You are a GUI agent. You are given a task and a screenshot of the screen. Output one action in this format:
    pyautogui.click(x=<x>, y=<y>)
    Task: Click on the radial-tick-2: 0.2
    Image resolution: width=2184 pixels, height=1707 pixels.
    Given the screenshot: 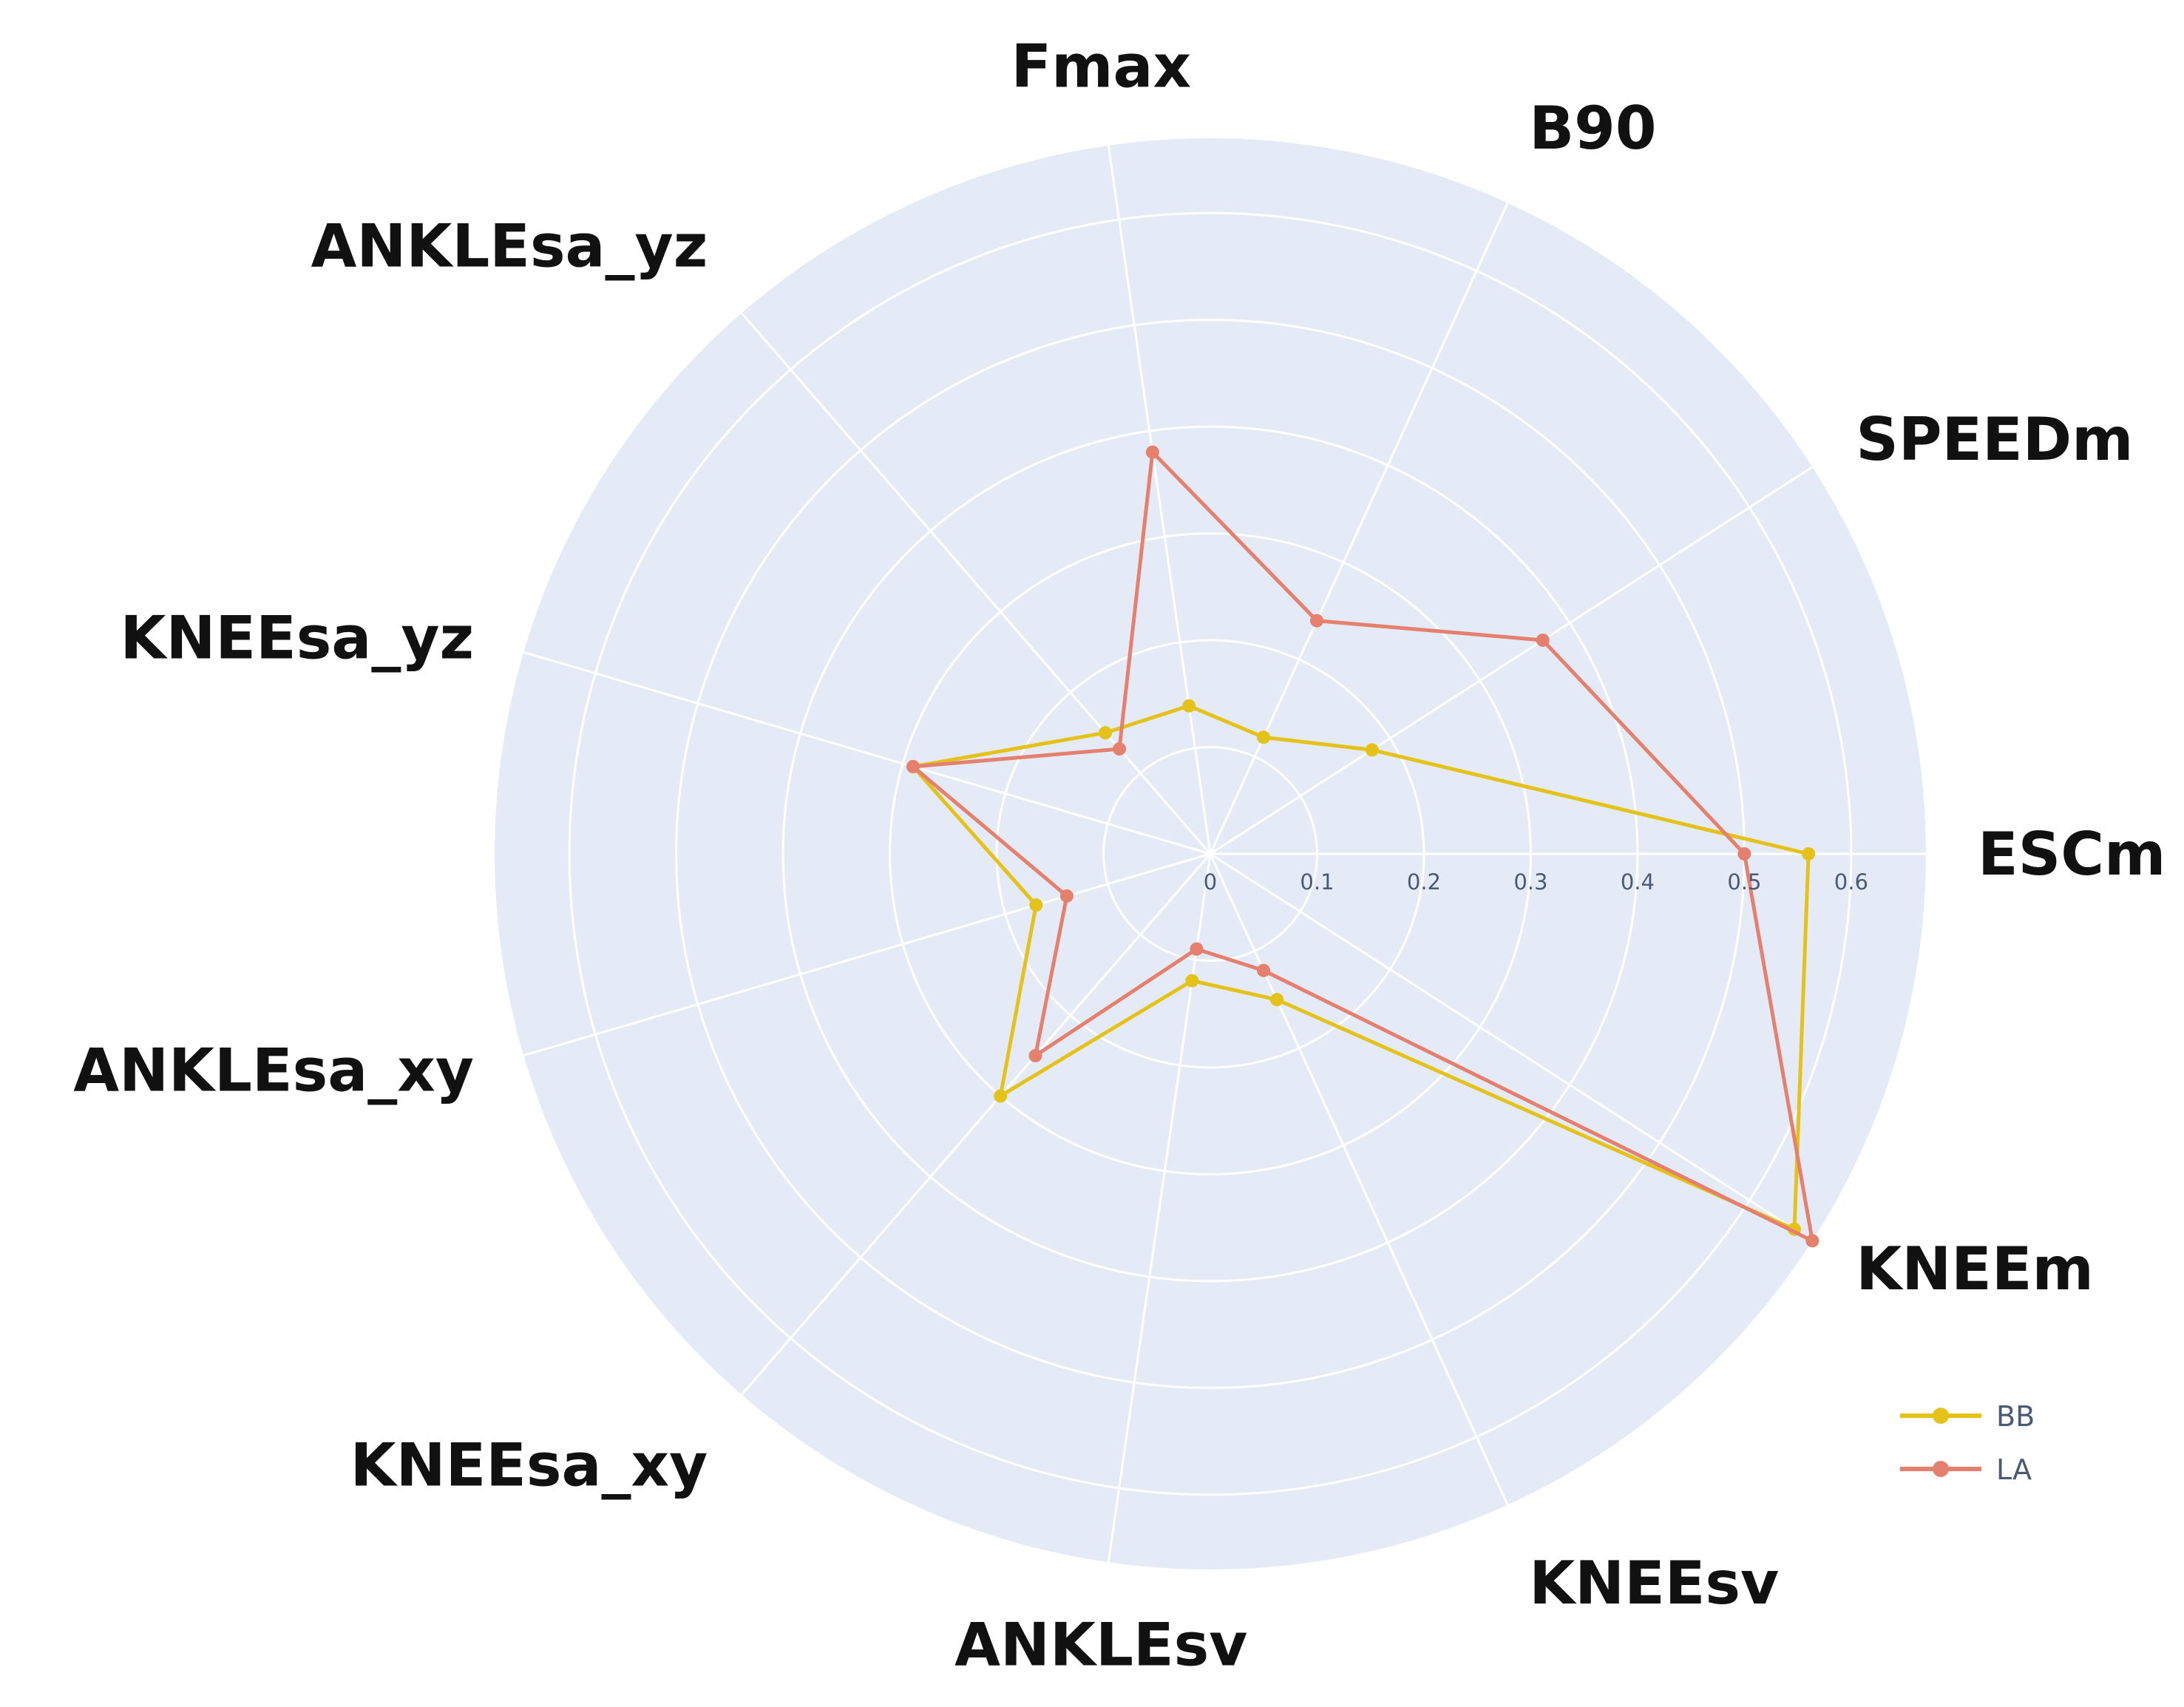 What is the action you would take?
    pyautogui.click(x=1424, y=882)
    